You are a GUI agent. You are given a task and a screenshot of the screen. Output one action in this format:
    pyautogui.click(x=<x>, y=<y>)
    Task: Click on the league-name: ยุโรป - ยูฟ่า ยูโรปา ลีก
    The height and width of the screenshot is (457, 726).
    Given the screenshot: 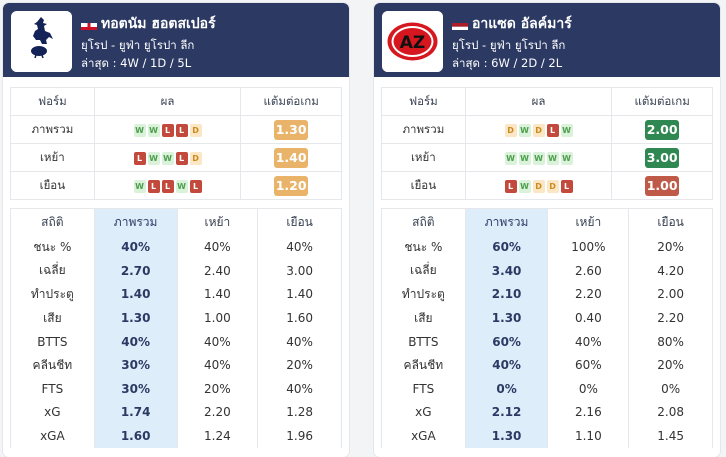 What is the action you would take?
    pyautogui.click(x=509, y=45)
    